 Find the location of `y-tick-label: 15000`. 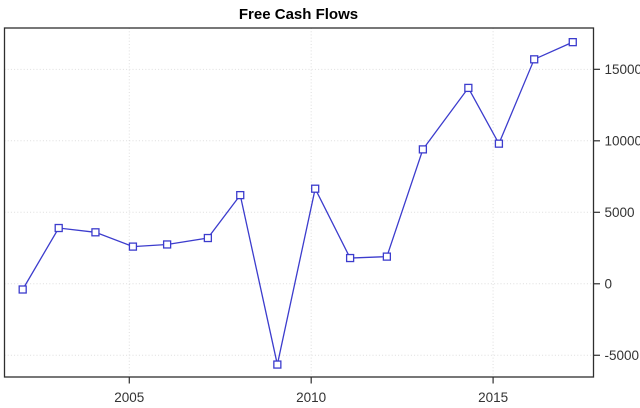

y-tick-label: 15000 is located at coordinates (622, 69).